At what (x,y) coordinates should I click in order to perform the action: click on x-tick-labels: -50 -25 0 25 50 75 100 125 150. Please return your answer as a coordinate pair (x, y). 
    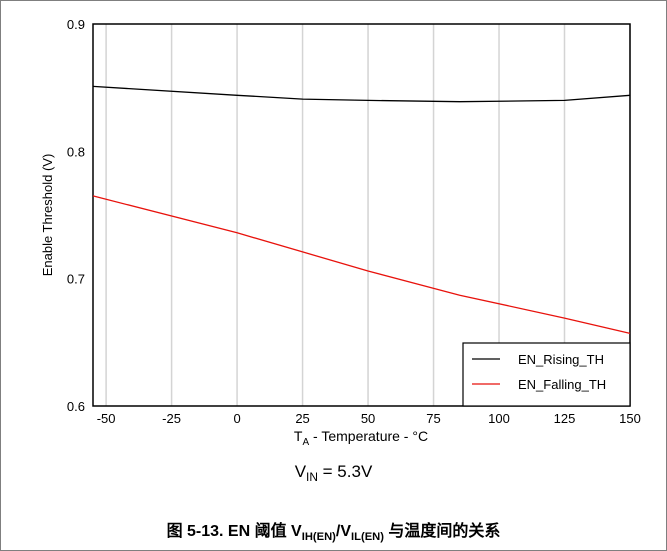
    Looking at the image, I should click on (369, 418).